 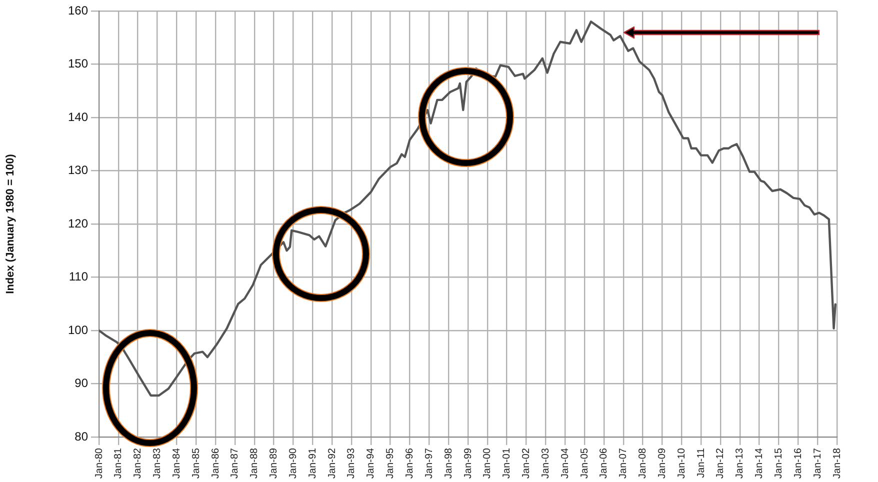 I want to click on x-tick-label: Jan-09, so click(x=662, y=463).